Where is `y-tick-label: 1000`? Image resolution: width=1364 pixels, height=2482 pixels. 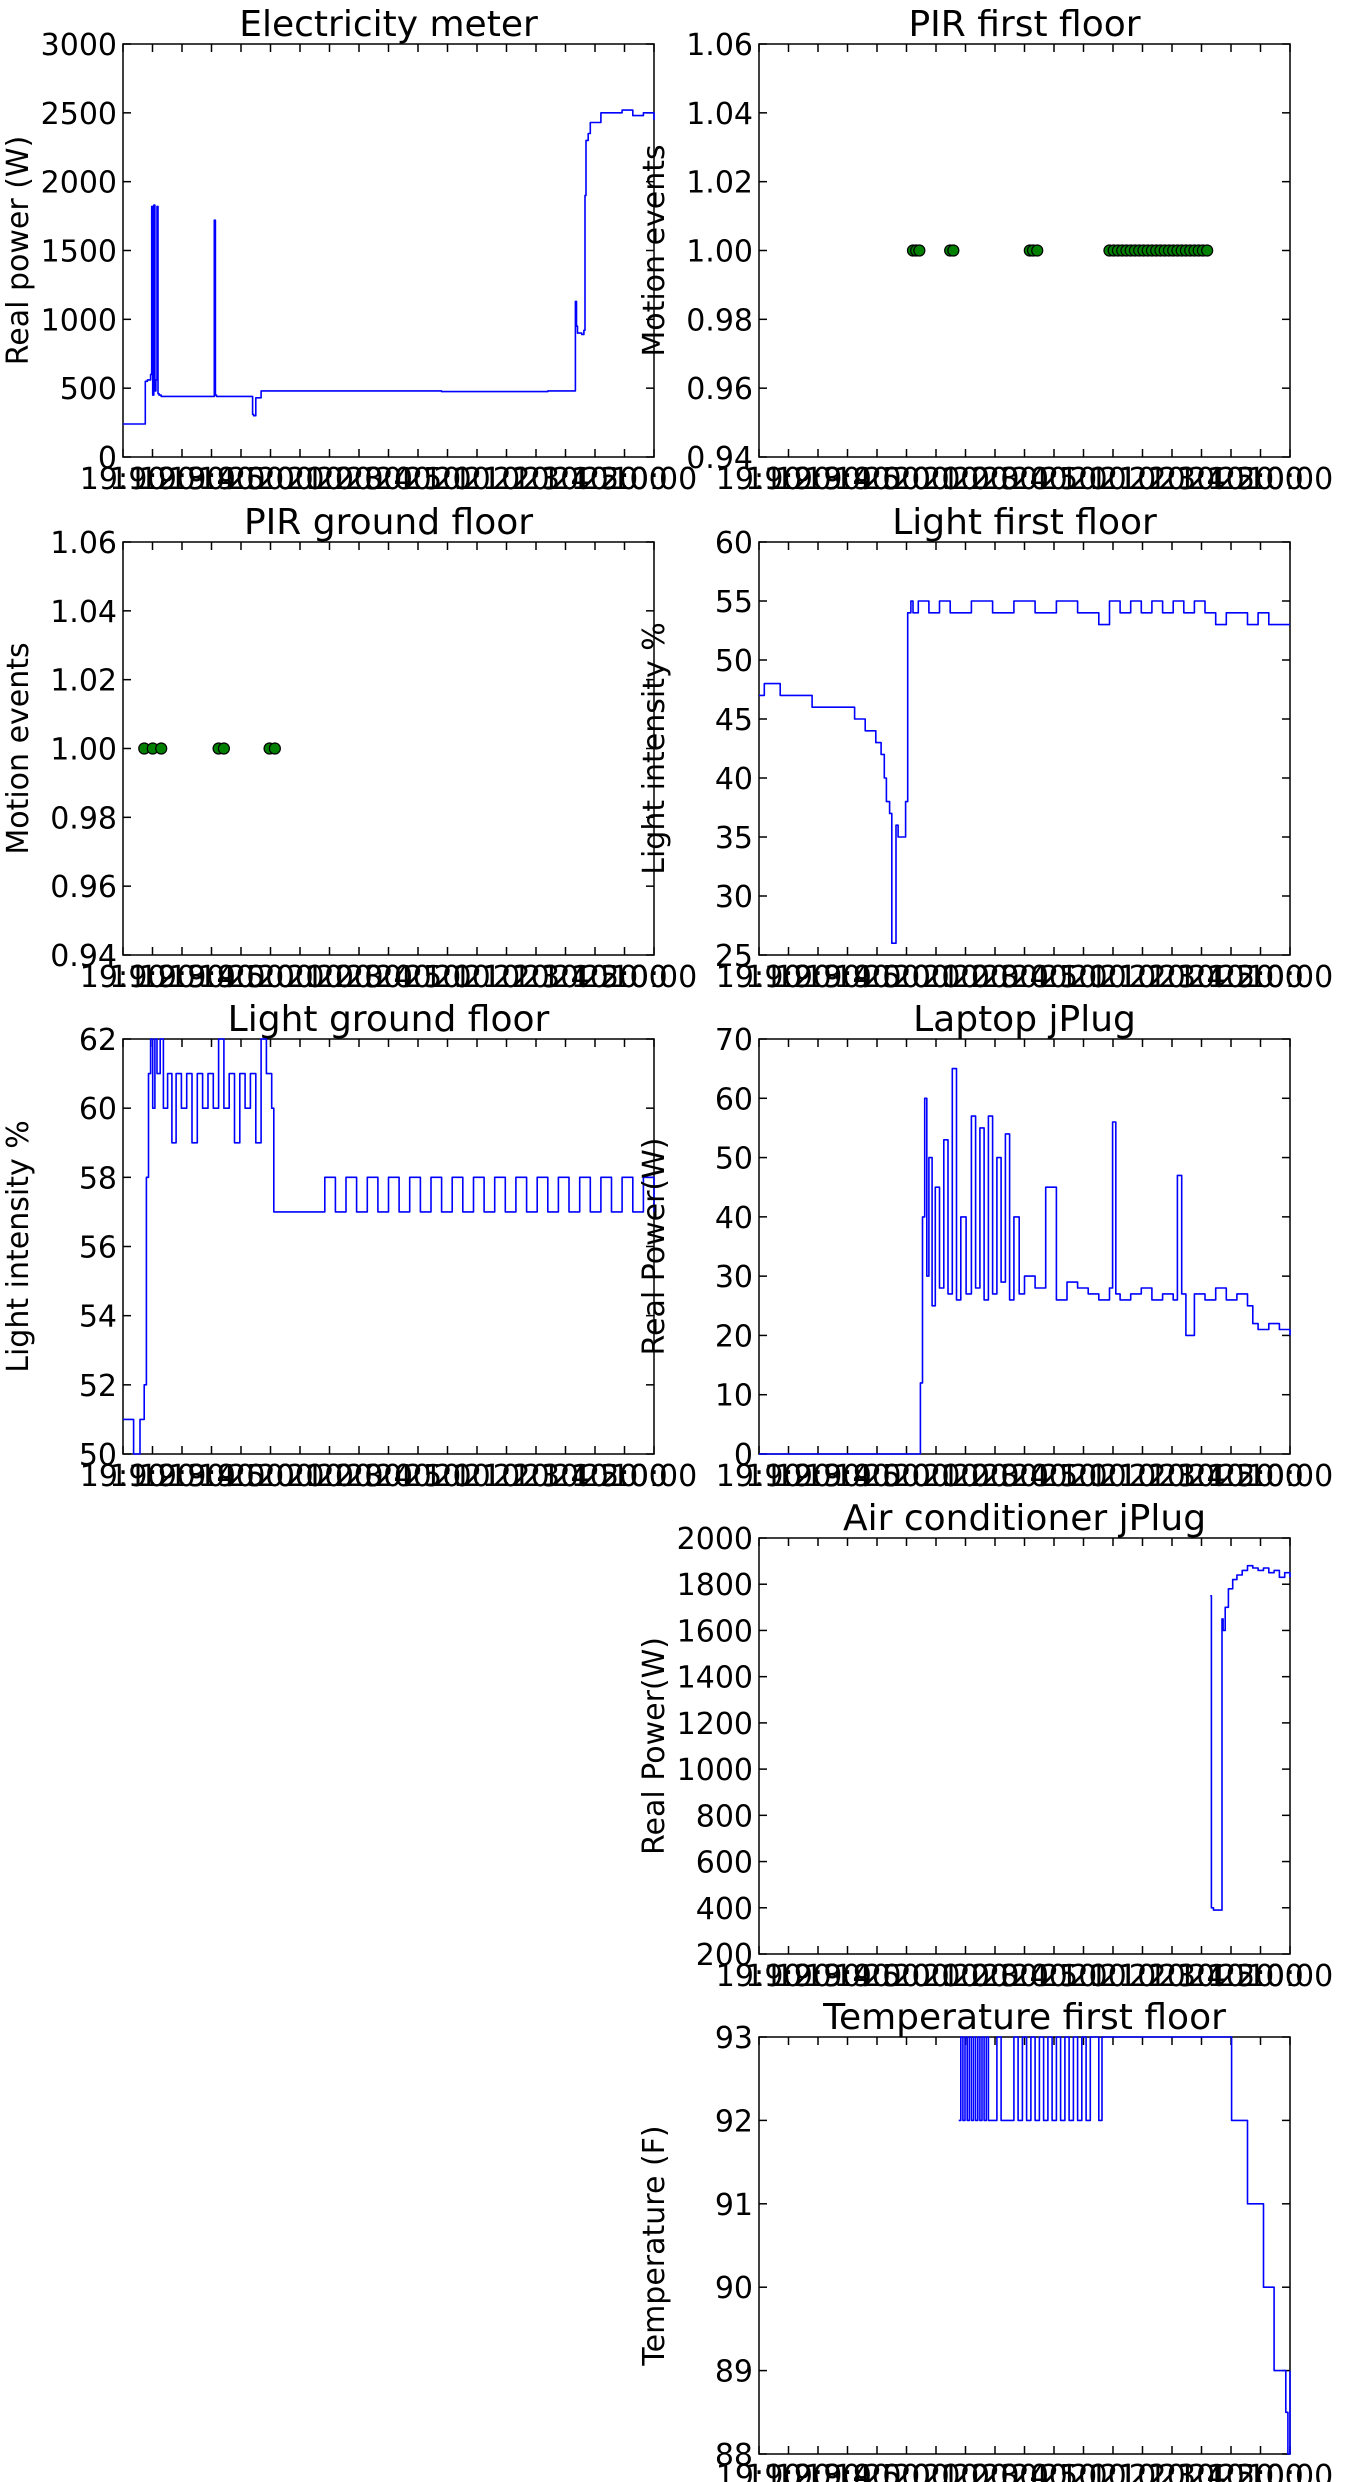 y-tick-label: 1000 is located at coordinates (79, 320).